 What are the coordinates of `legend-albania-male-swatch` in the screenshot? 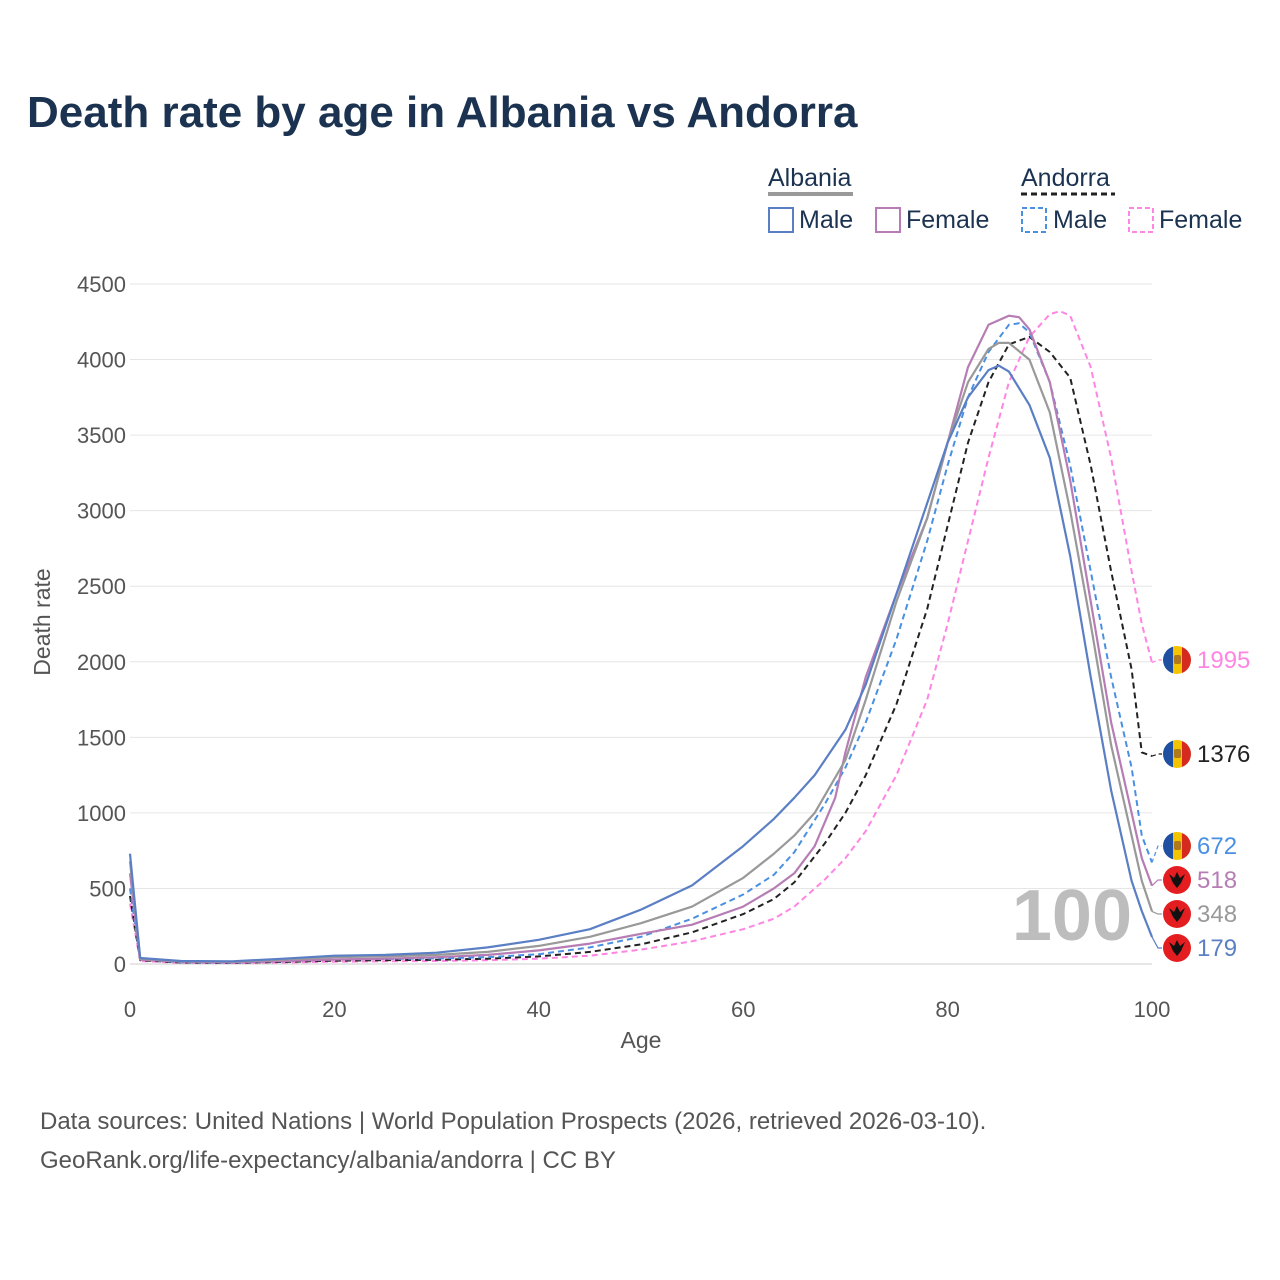 It's located at (781, 220).